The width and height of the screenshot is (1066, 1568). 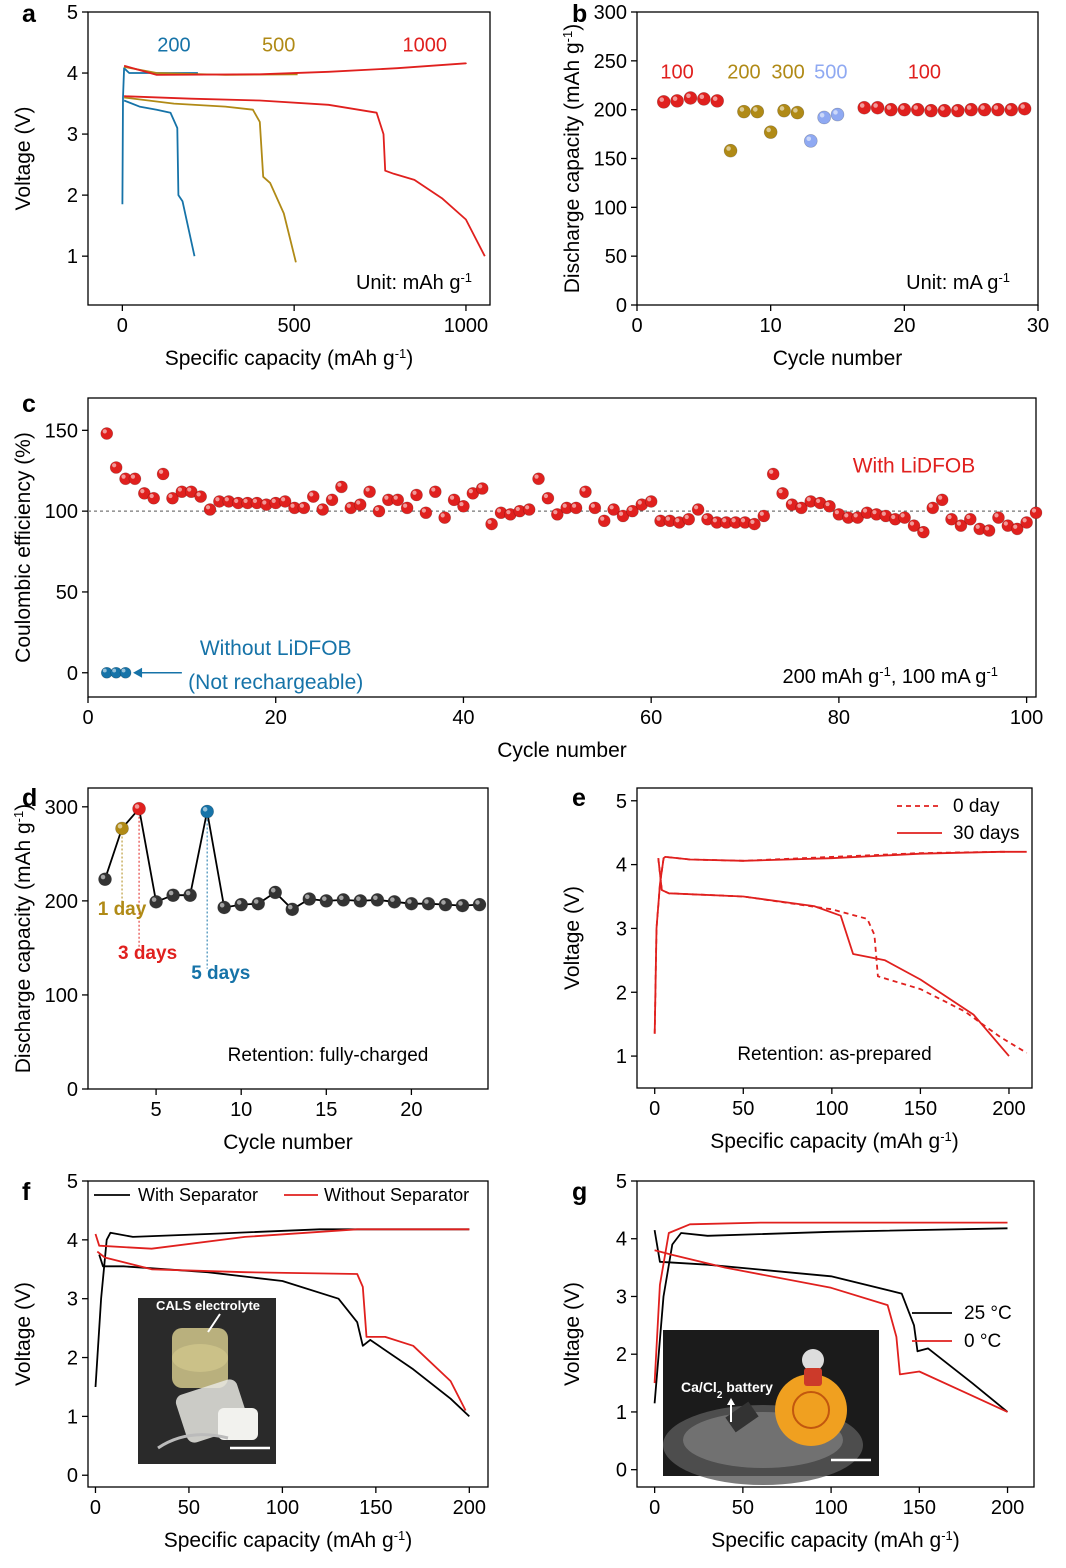 What do you see at coordinates (1038, 326) in the screenshot?
I see `x-tick-label: 30` at bounding box center [1038, 326].